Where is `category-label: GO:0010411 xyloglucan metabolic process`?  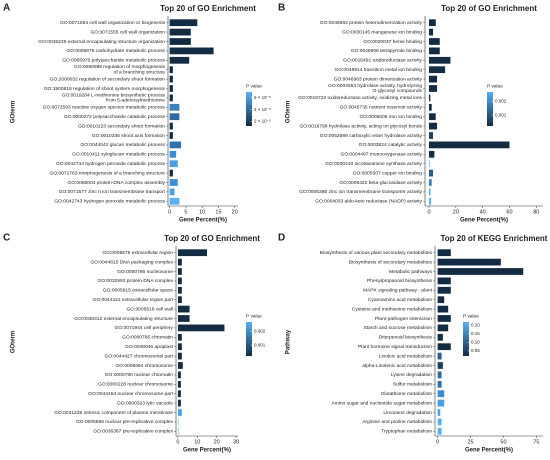
category-label: GO:0010411 xyloglucan metabolic process is located at coordinates (118, 155).